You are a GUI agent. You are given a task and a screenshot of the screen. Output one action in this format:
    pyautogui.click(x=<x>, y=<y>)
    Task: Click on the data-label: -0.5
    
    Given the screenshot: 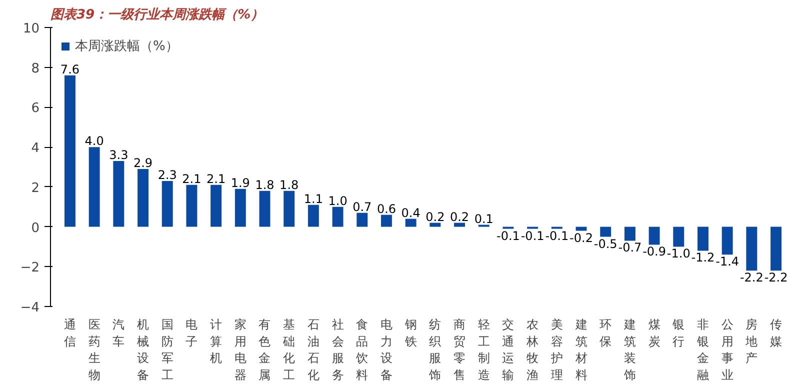 What is the action you would take?
    pyautogui.click(x=606, y=243)
    